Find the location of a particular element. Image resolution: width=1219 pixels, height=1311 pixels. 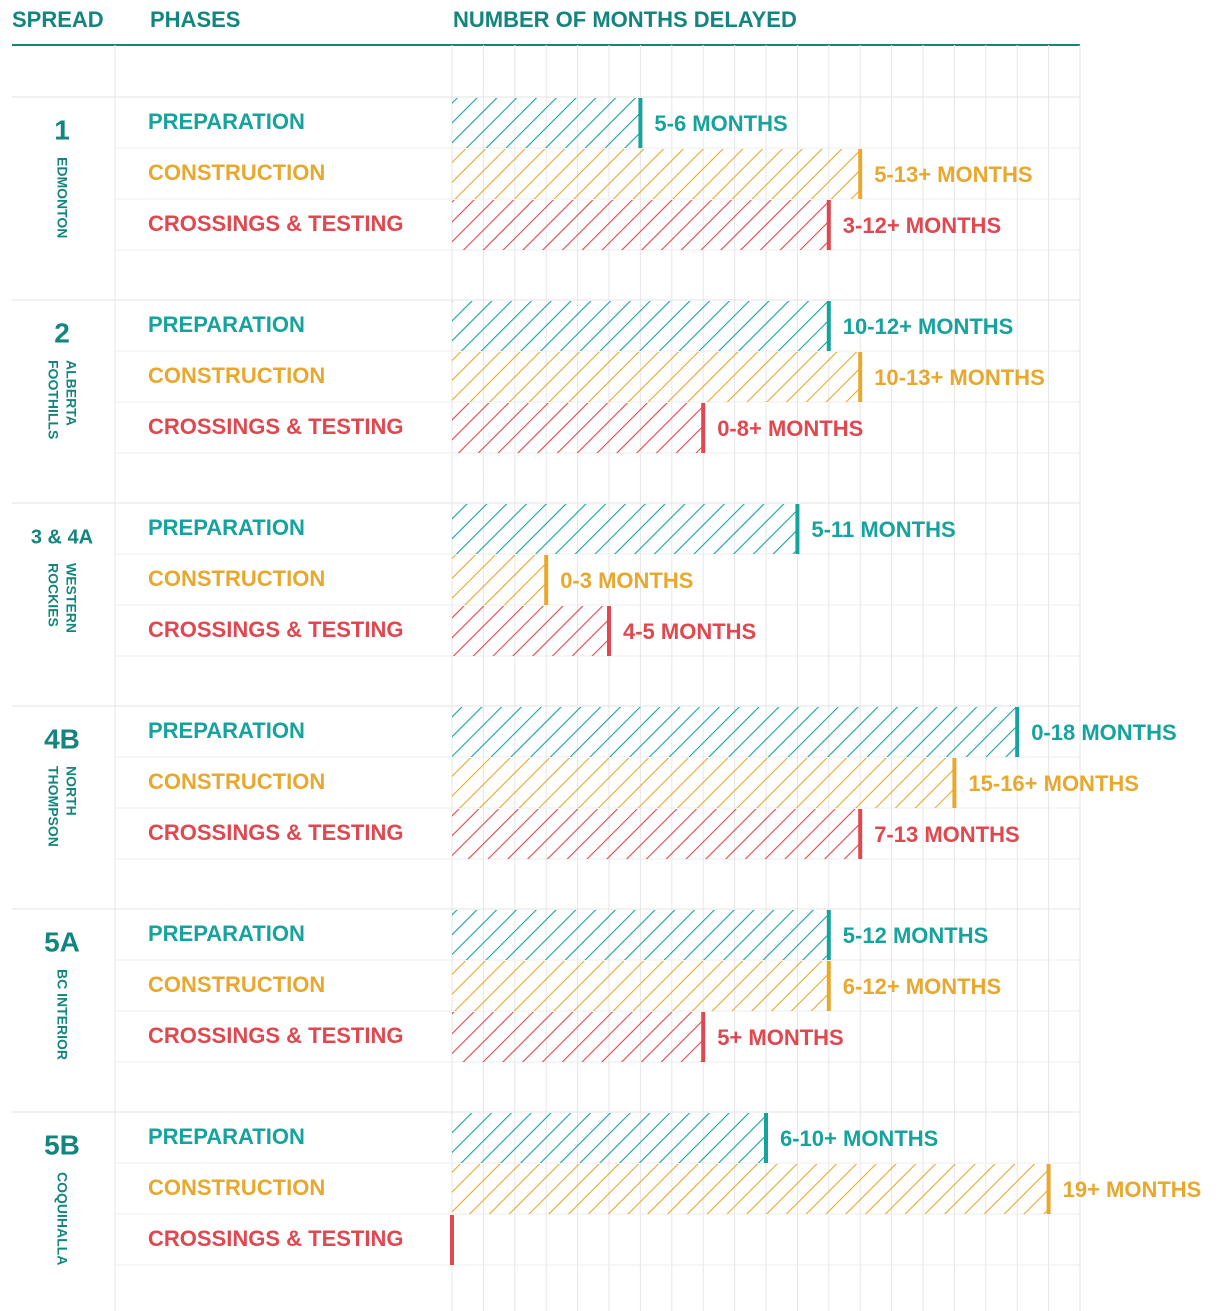

region-label: EDMONTON is located at coordinates (62, 197).